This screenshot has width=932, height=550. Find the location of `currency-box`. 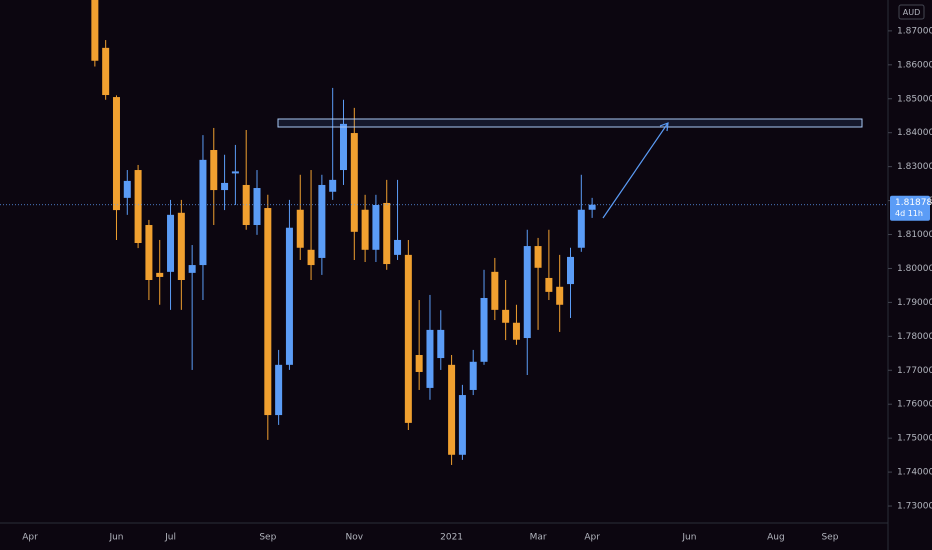

currency-box is located at coordinates (911, 12).